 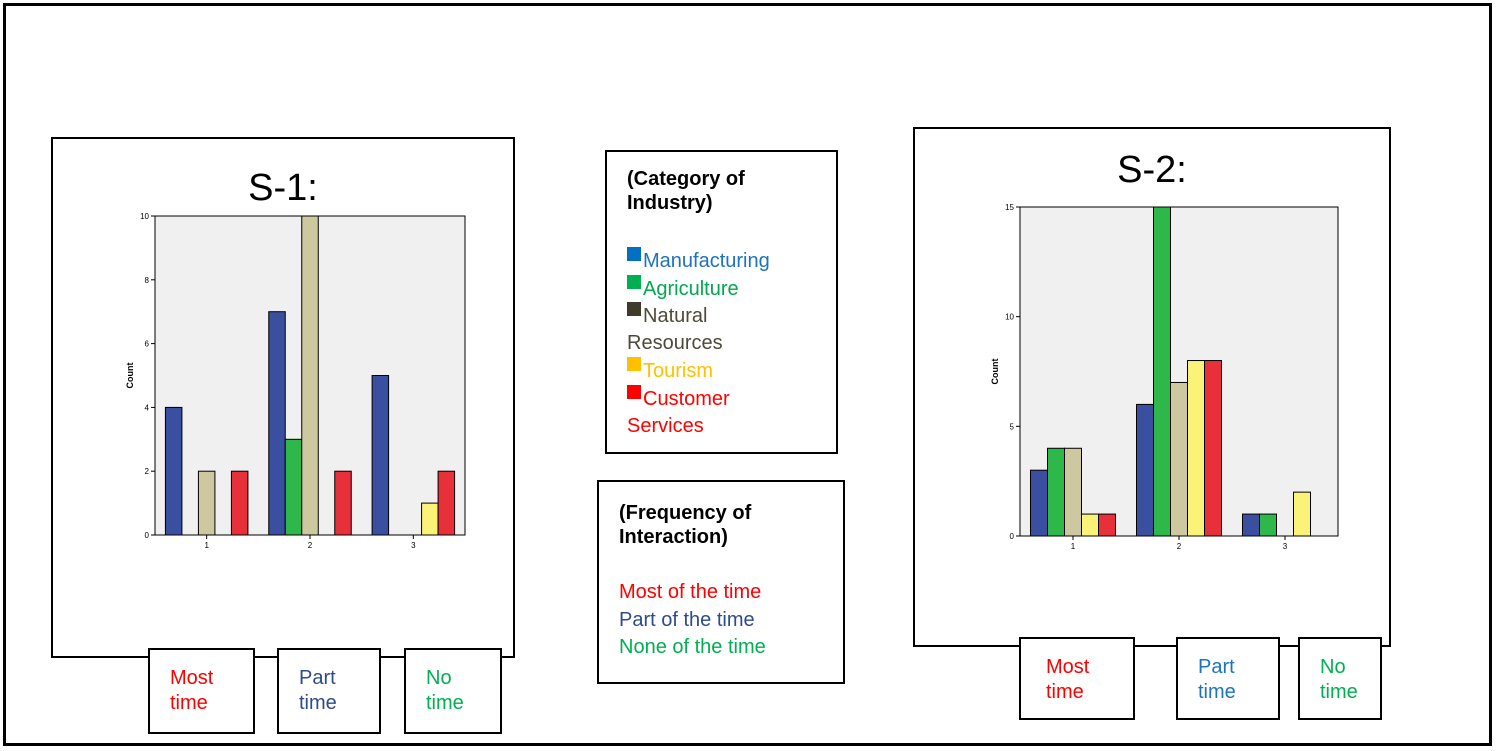 What do you see at coordinates (1162, 371) in the screenshot?
I see `s2-bar-cat2-series2` at bounding box center [1162, 371].